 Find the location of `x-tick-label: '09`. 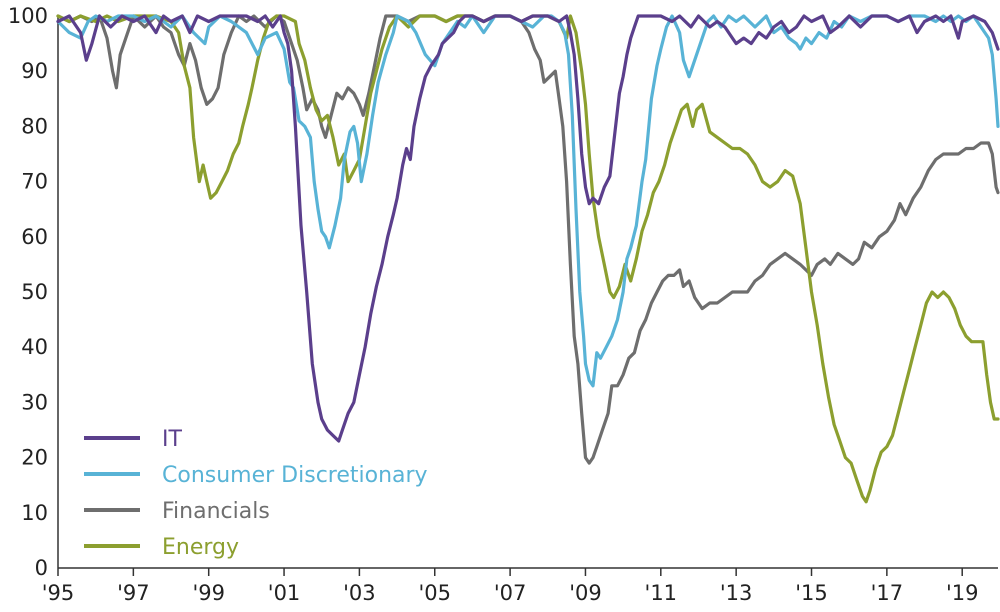

x-tick-label: '09 is located at coordinates (585, 593).